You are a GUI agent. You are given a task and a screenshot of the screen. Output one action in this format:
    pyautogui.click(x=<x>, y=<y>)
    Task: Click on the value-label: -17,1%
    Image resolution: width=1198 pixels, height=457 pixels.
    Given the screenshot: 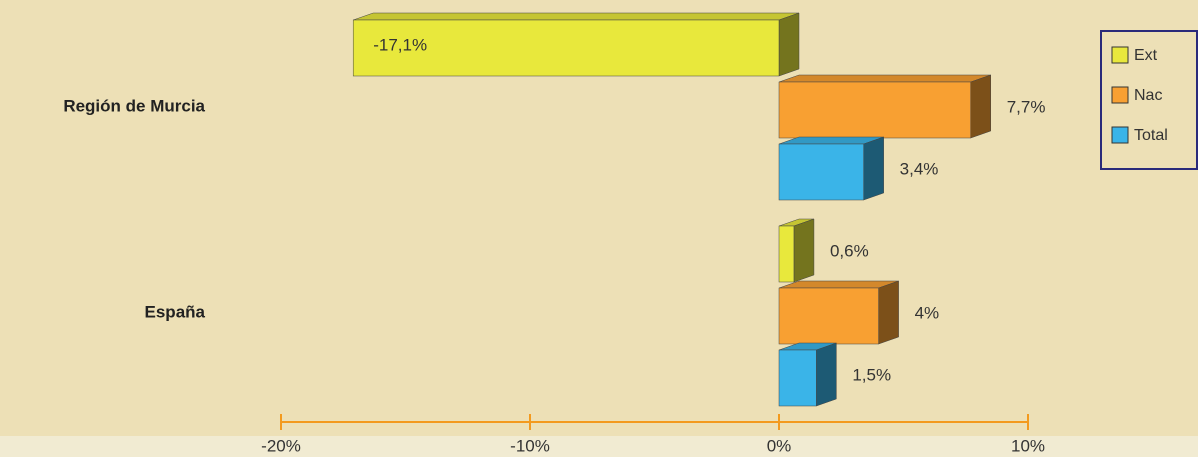 What is the action you would take?
    pyautogui.click(x=400, y=44)
    